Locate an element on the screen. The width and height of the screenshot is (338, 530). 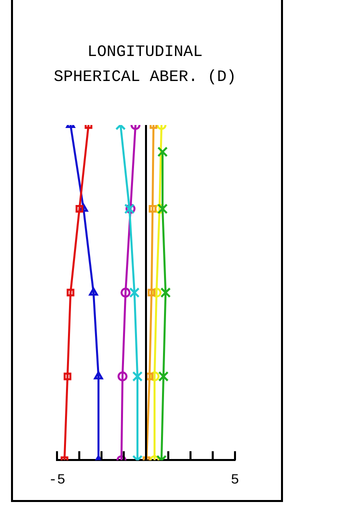
chart-title: LONGITUDINAL SPHERICAL ABER. (D) is located at coordinates (145, 65).